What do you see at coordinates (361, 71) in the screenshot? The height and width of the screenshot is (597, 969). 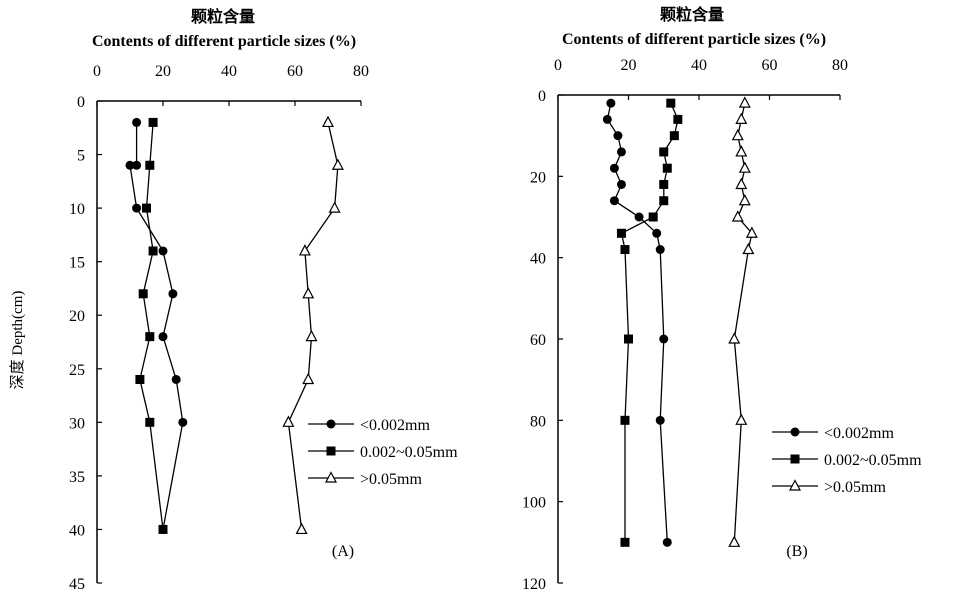 I see `panel-a-x-tick-label: 80` at bounding box center [361, 71].